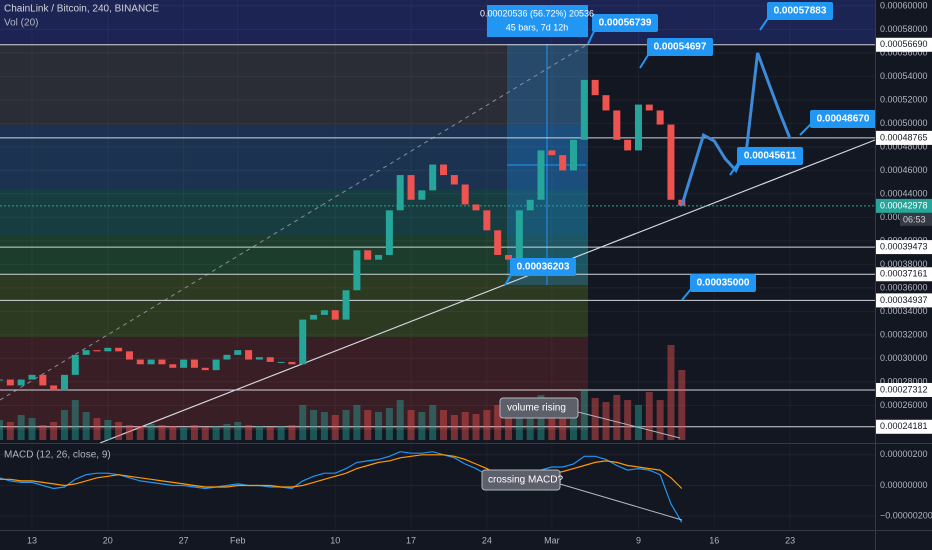 This screenshot has height=550, width=932. Describe the element at coordinates (81, 9) in the screenshot. I see `symbol-title: ChainLink / Bitcoin, 240, BINANCE` at that location.